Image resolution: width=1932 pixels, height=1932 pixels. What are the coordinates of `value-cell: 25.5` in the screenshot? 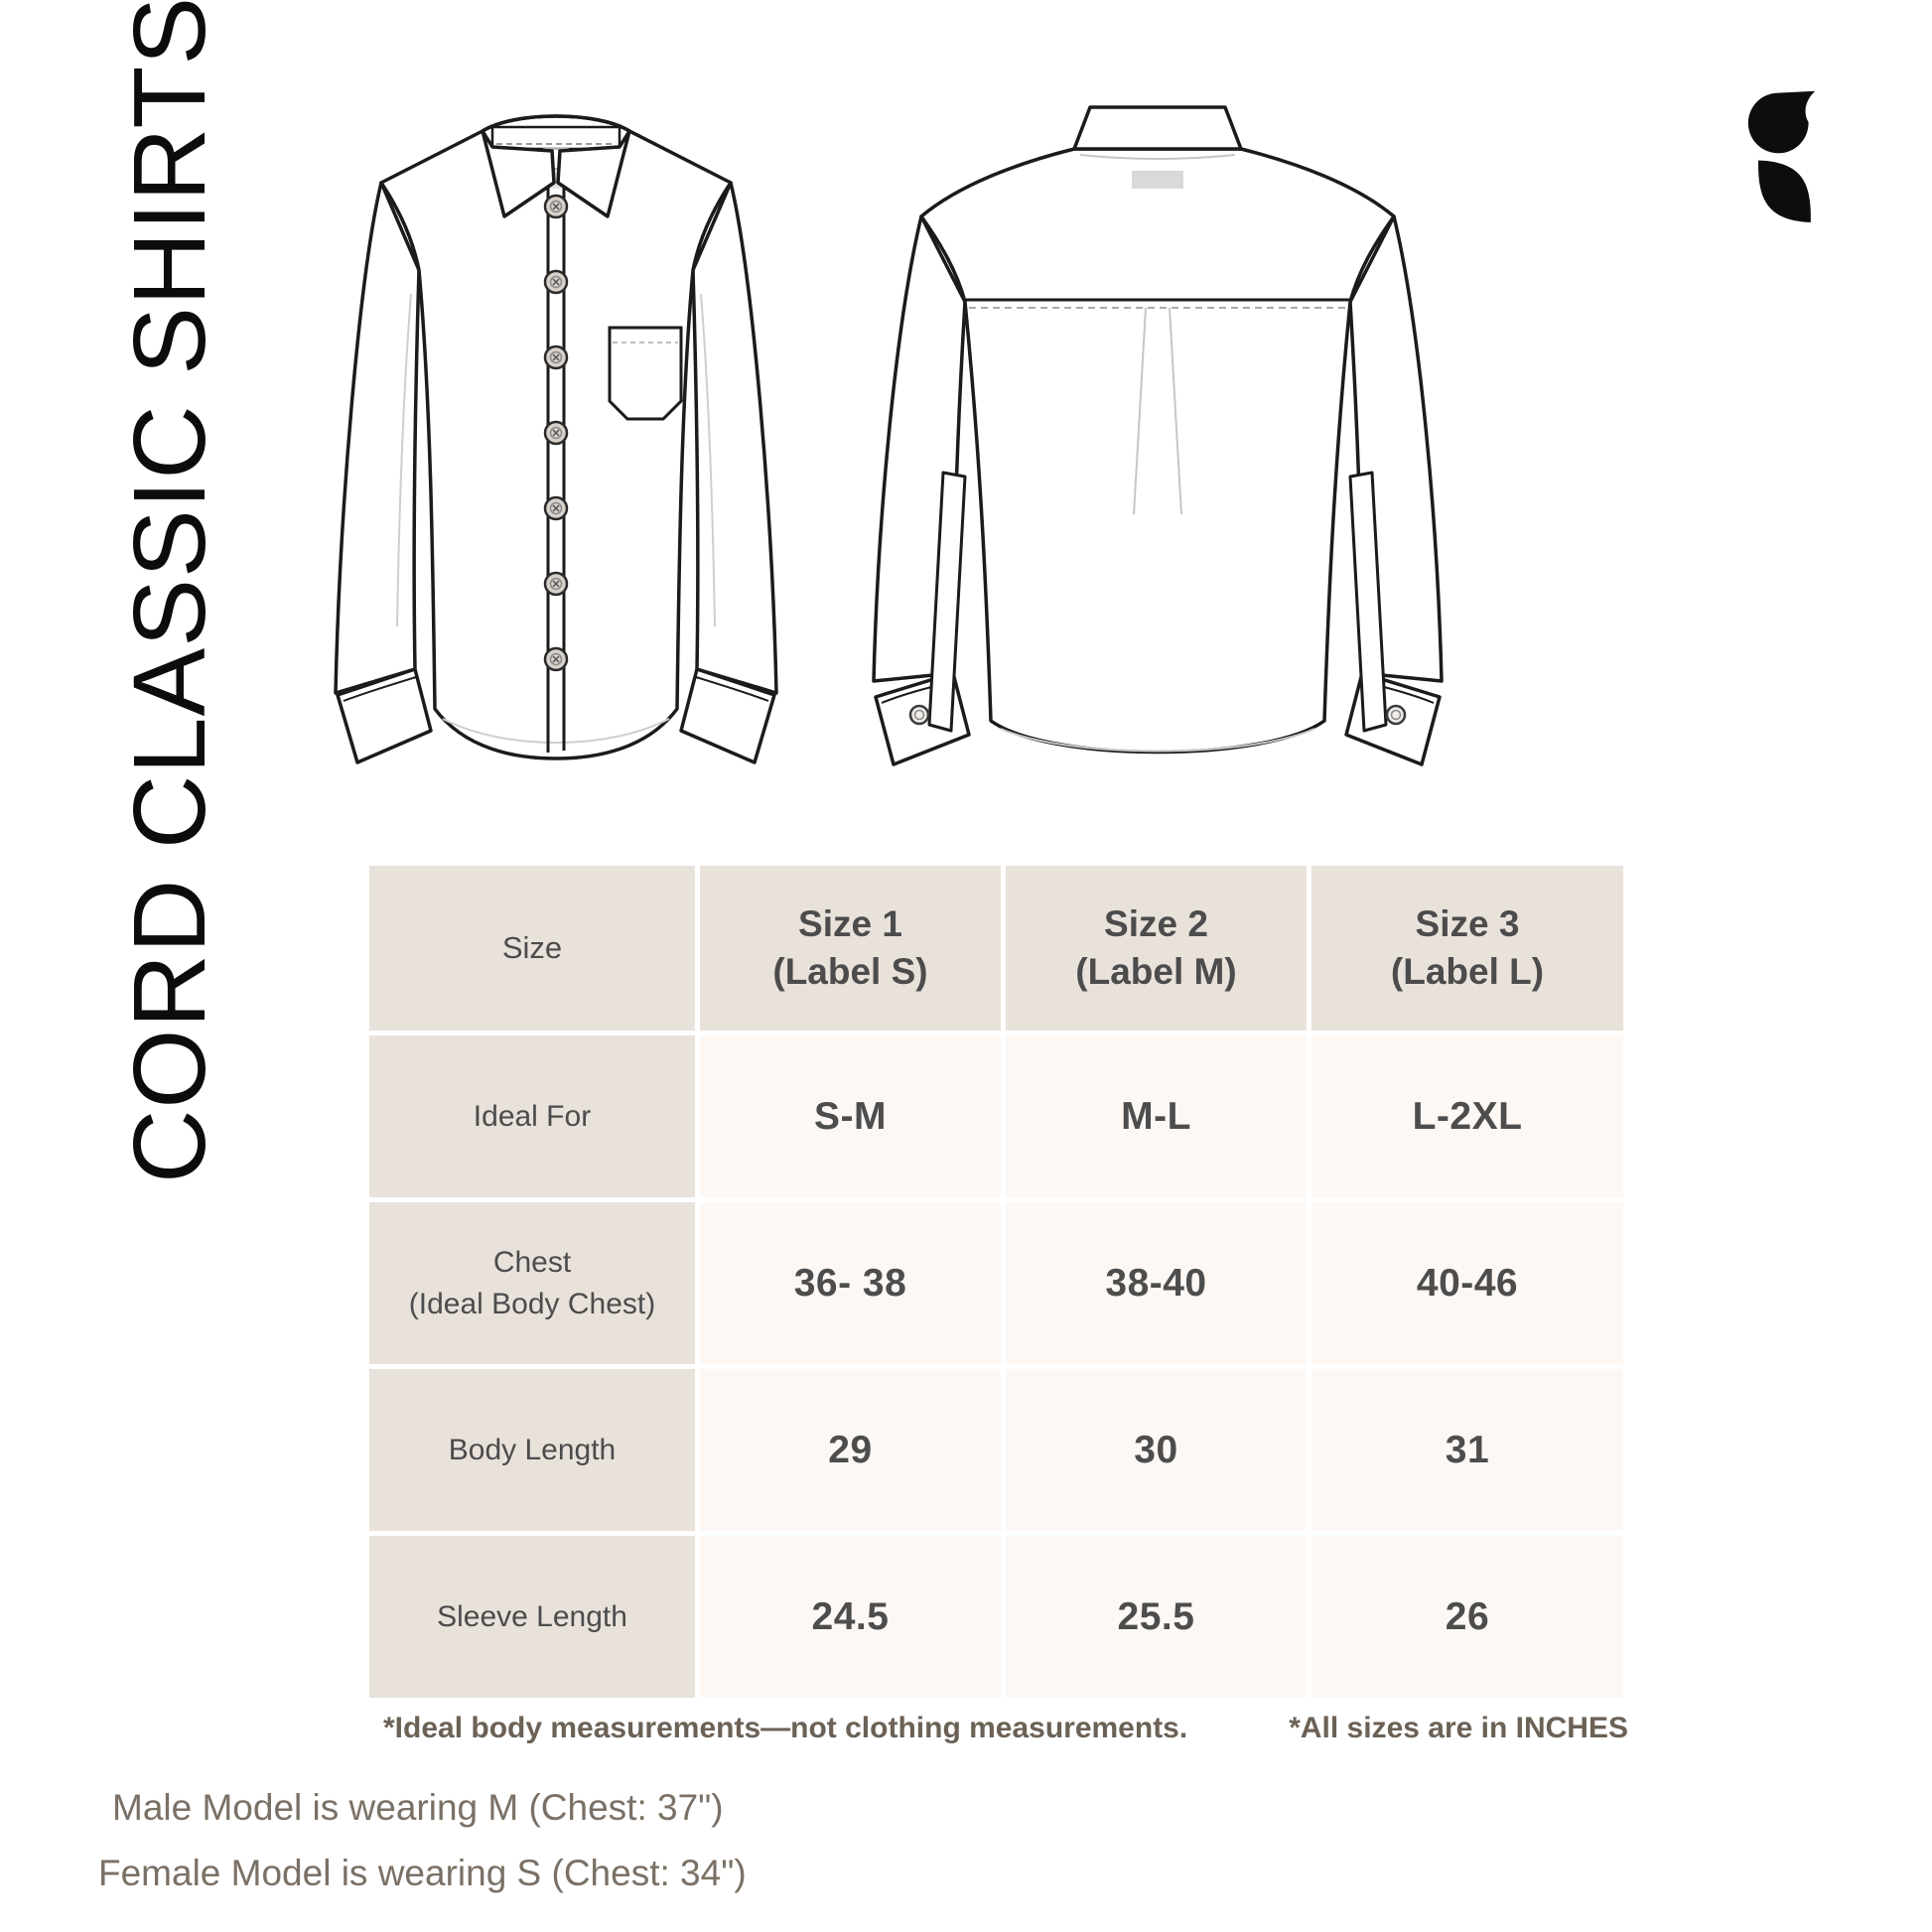 It's located at (1156, 1617).